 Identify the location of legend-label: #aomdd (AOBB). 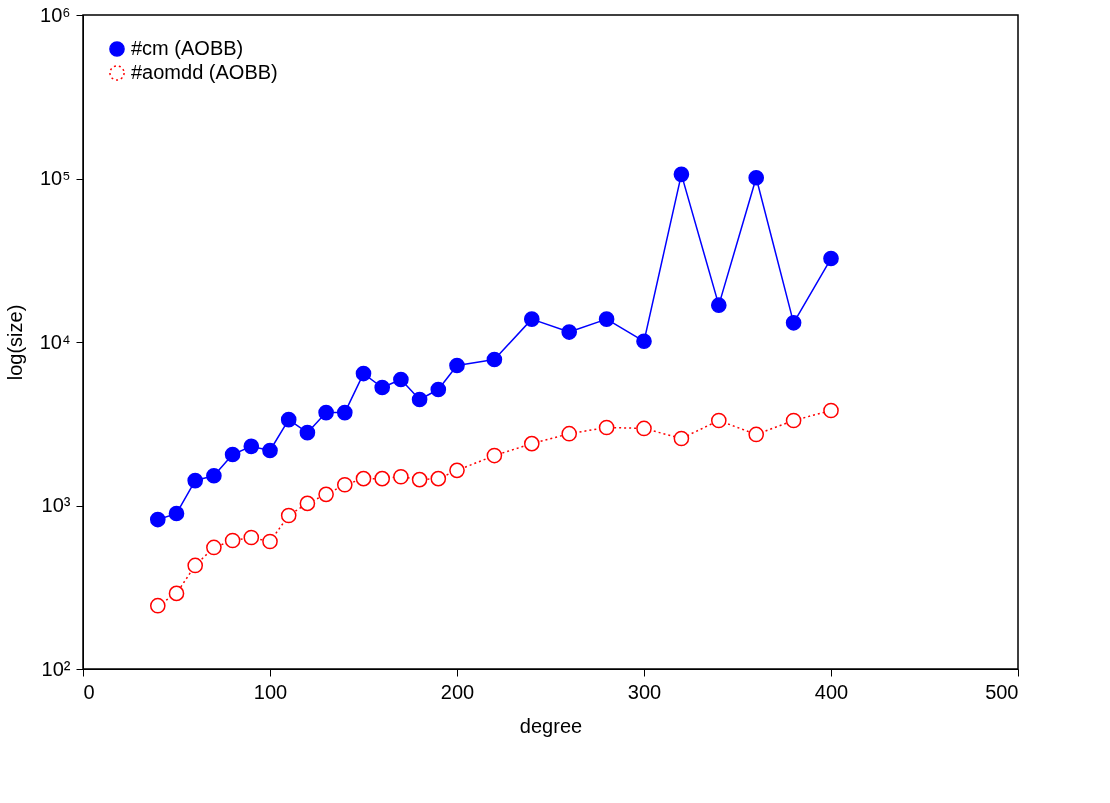
(204, 72).